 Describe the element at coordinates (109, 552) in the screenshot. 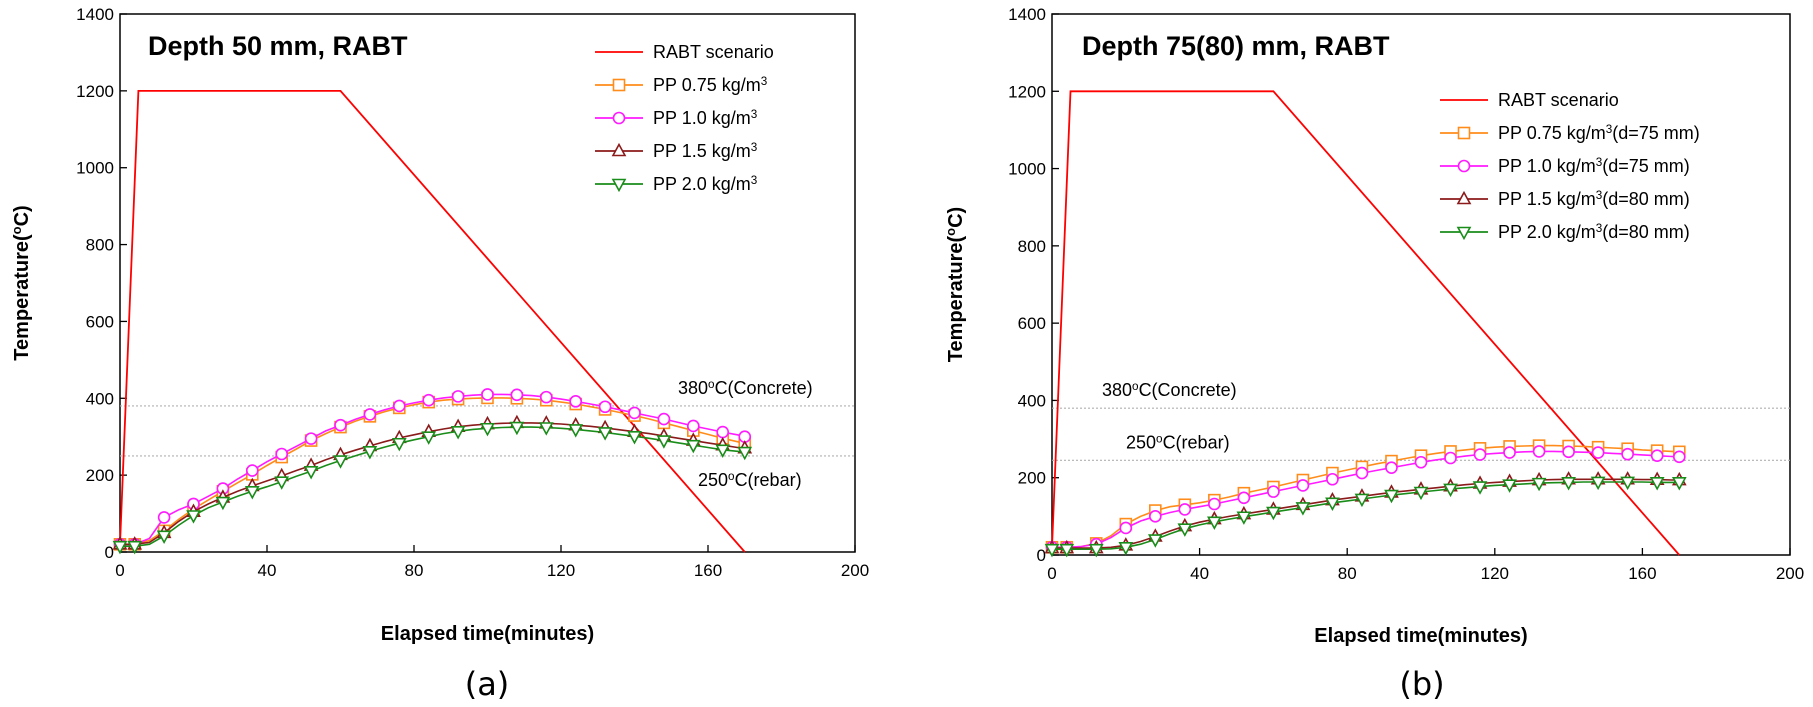

I see `y-tick-label: 0` at that location.